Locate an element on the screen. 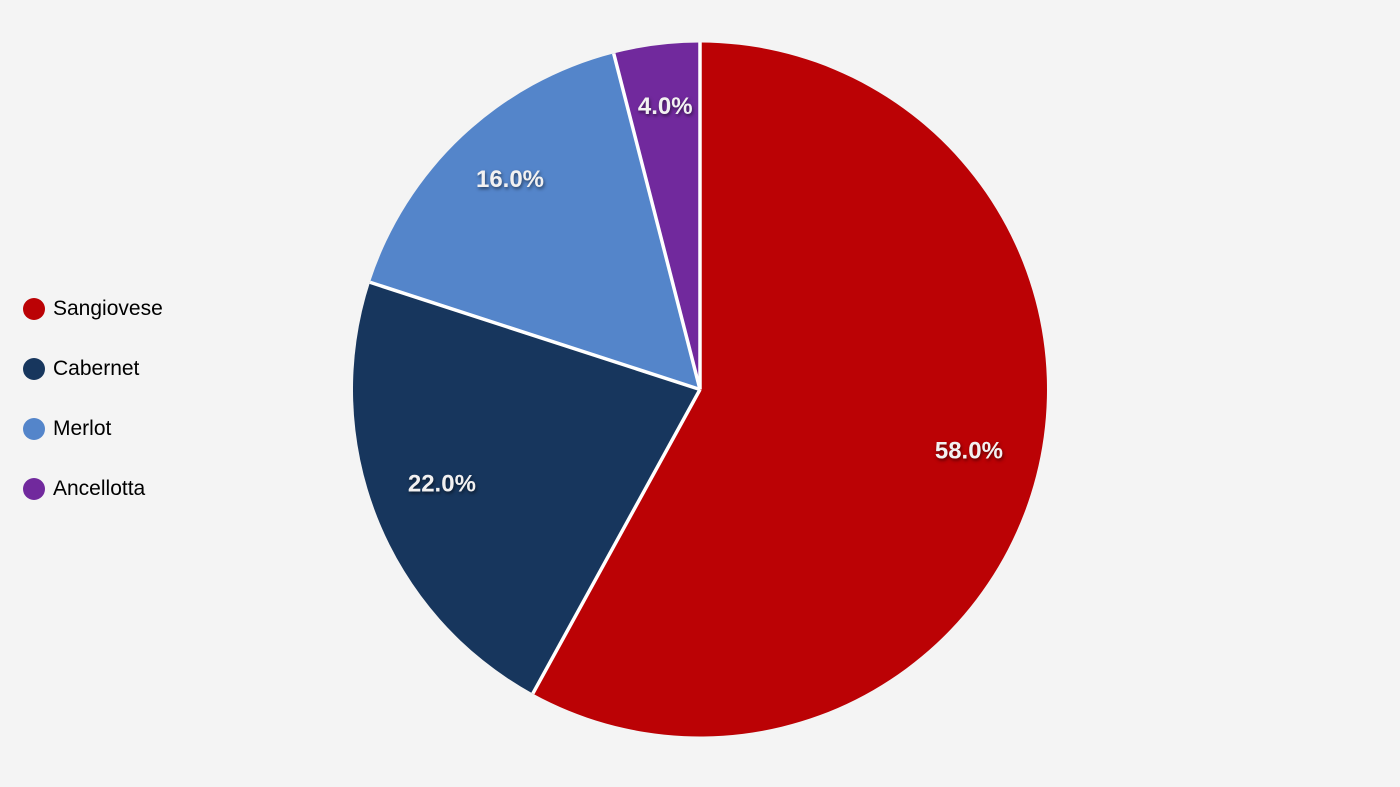 The image size is (1400, 787). legend-item-ancellotta: Ancellotta is located at coordinates (93, 489).